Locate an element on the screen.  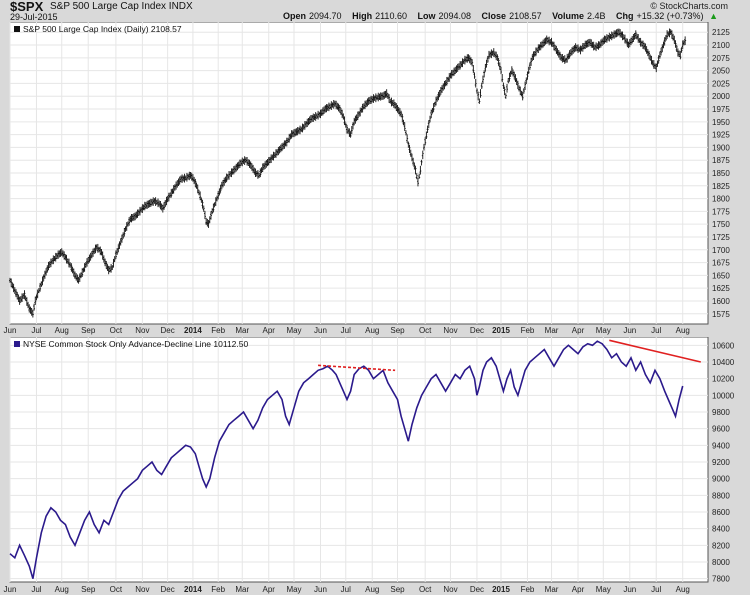
y-tick-label: 8200 is located at coordinates (721, 545).